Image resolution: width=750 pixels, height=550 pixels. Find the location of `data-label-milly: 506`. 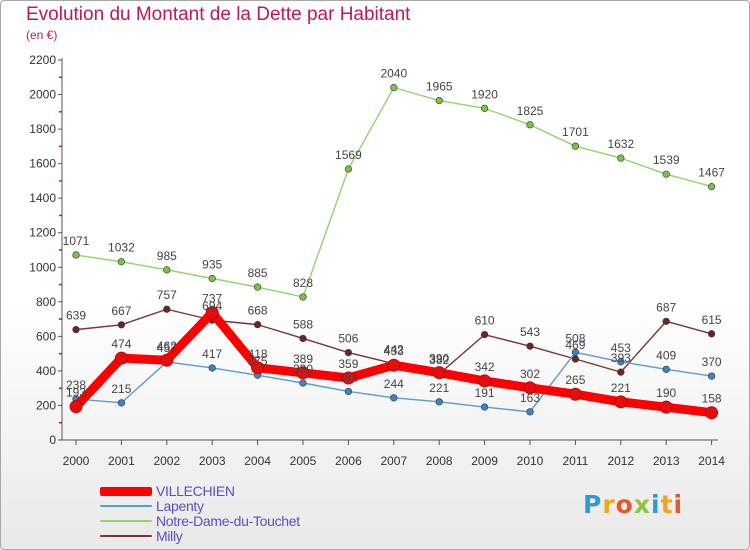

data-label-milly: 506 is located at coordinates (348, 339).